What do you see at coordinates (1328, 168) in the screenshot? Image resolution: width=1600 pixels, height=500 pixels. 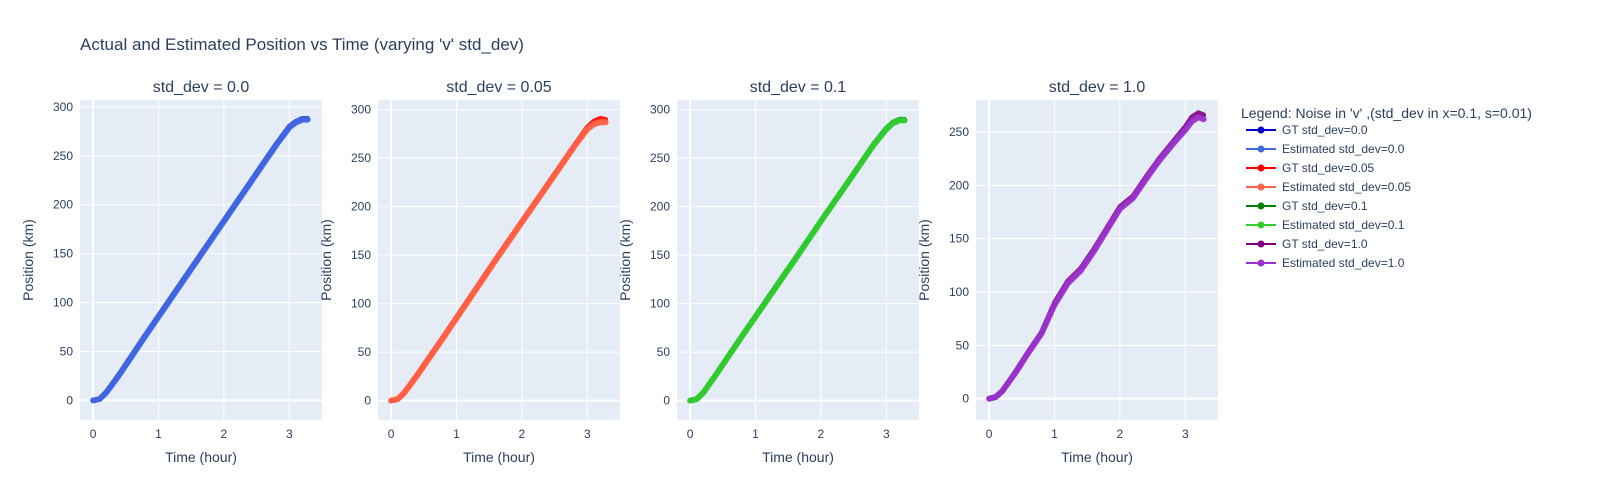 I see `legend-label: GT std_dev=0.05` at bounding box center [1328, 168].